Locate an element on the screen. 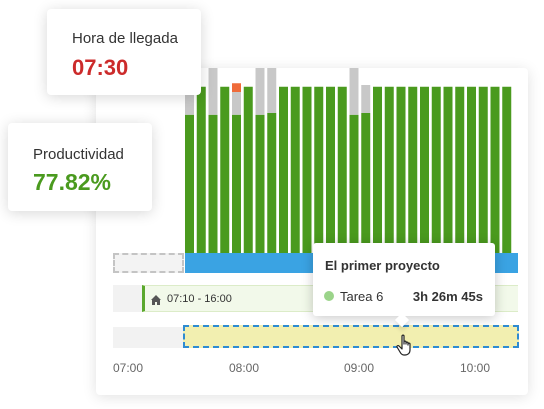  arrival-time-card: Hora de llegada 07:30 is located at coordinates (124, 52).